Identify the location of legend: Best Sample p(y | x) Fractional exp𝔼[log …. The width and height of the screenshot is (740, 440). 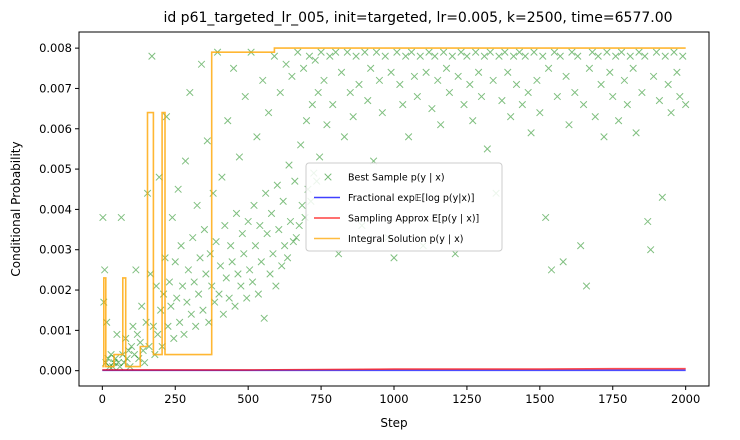
(404, 207).